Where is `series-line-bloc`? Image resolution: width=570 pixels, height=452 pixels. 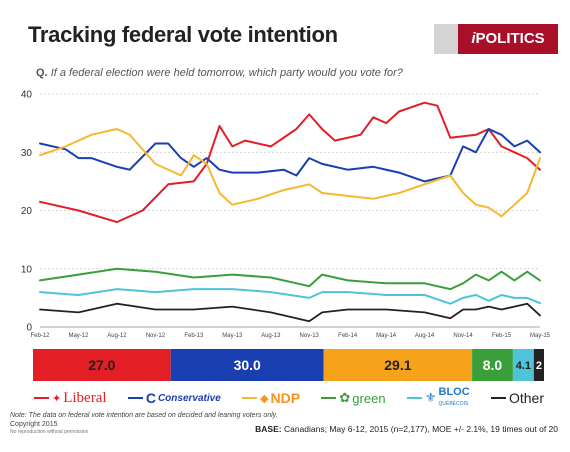
series-line-bloc is located at coordinates (290, 296).